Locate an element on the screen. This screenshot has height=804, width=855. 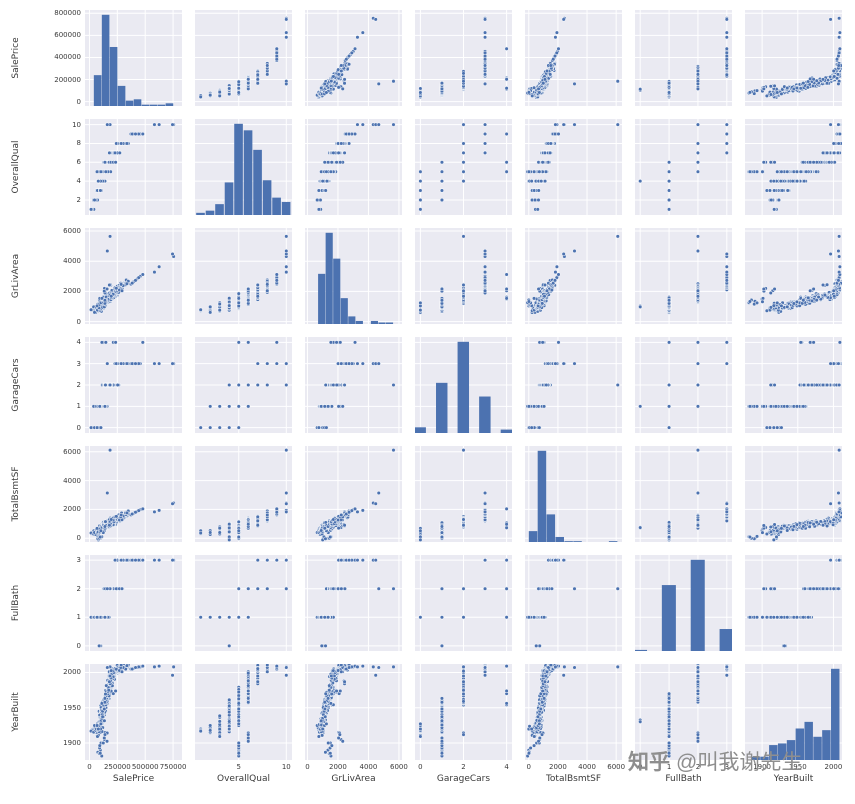
y-tick-label: 10 is located at coordinates (76, 124).